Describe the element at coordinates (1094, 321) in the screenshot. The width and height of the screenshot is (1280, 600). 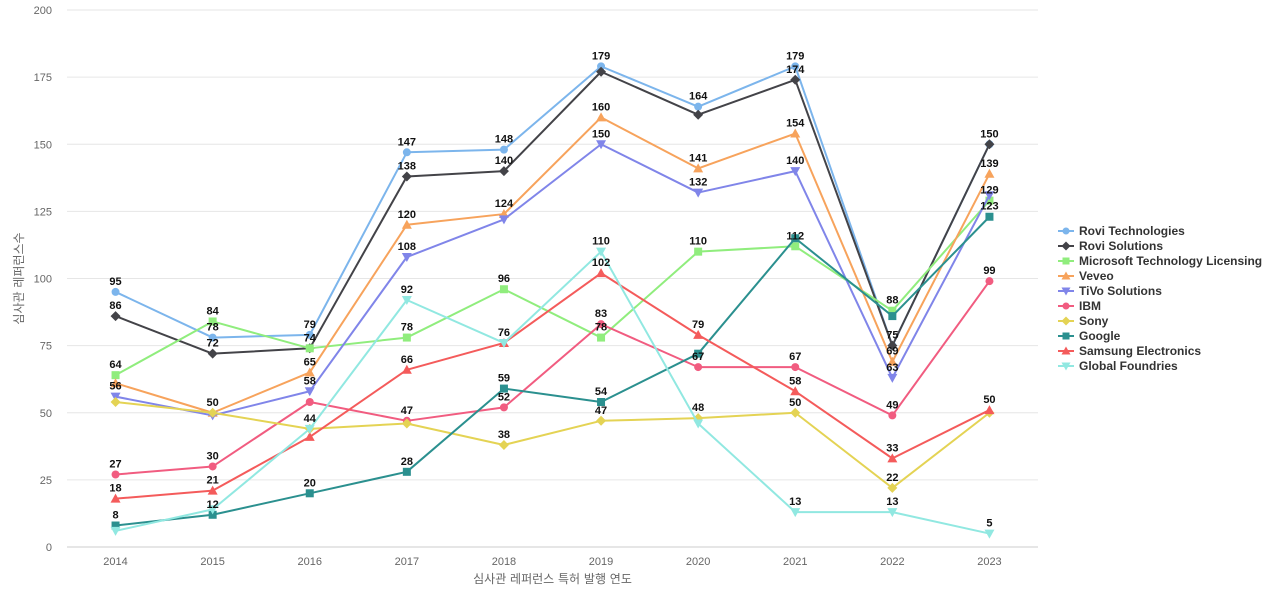
I see `legend-label: Sony` at that location.